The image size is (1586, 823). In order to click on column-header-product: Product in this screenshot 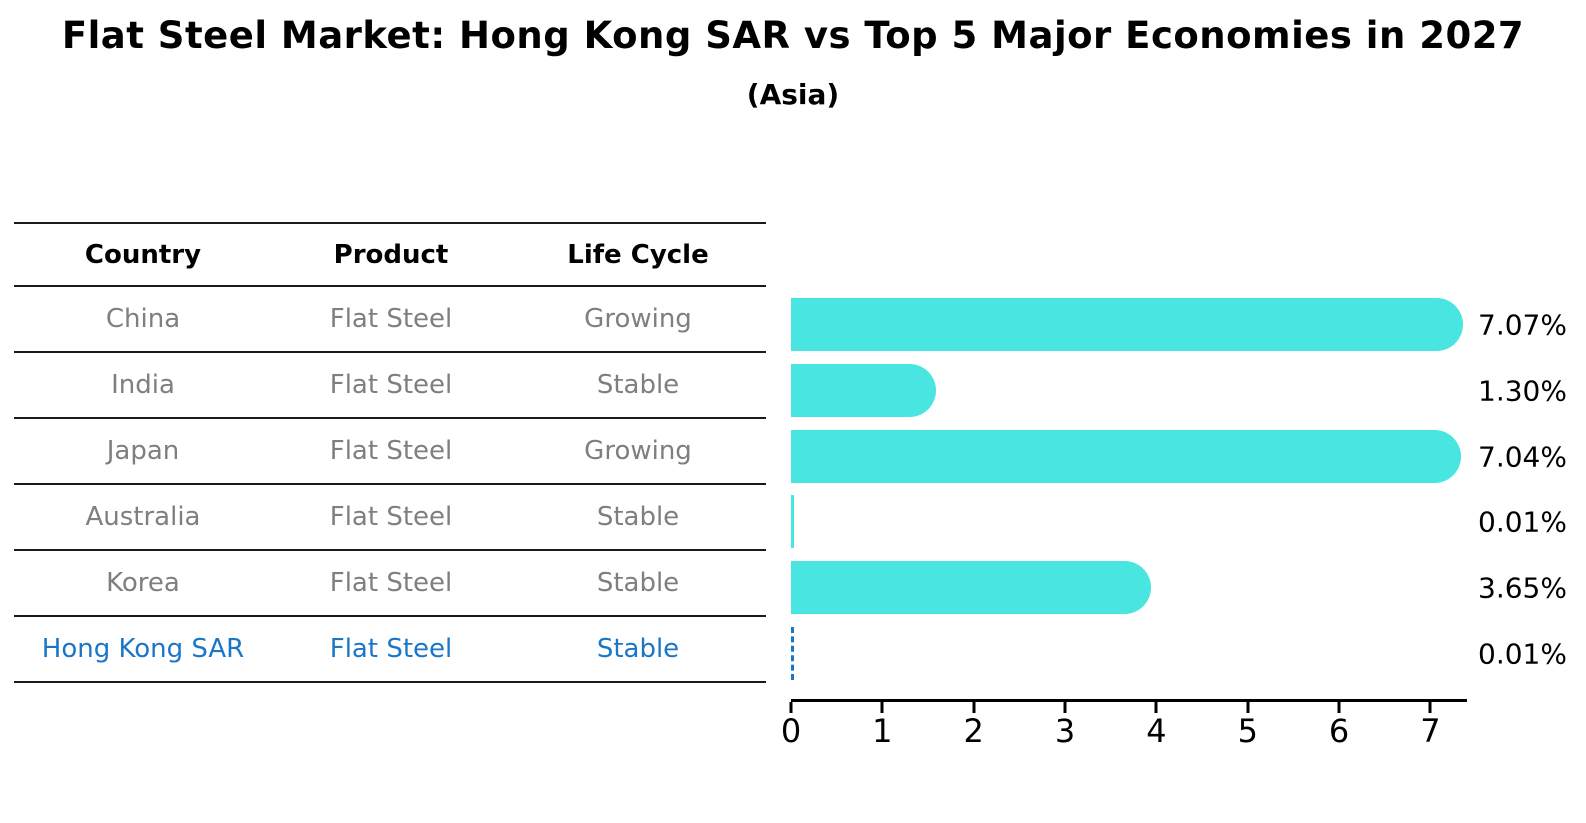, I will do `click(391, 254)`.